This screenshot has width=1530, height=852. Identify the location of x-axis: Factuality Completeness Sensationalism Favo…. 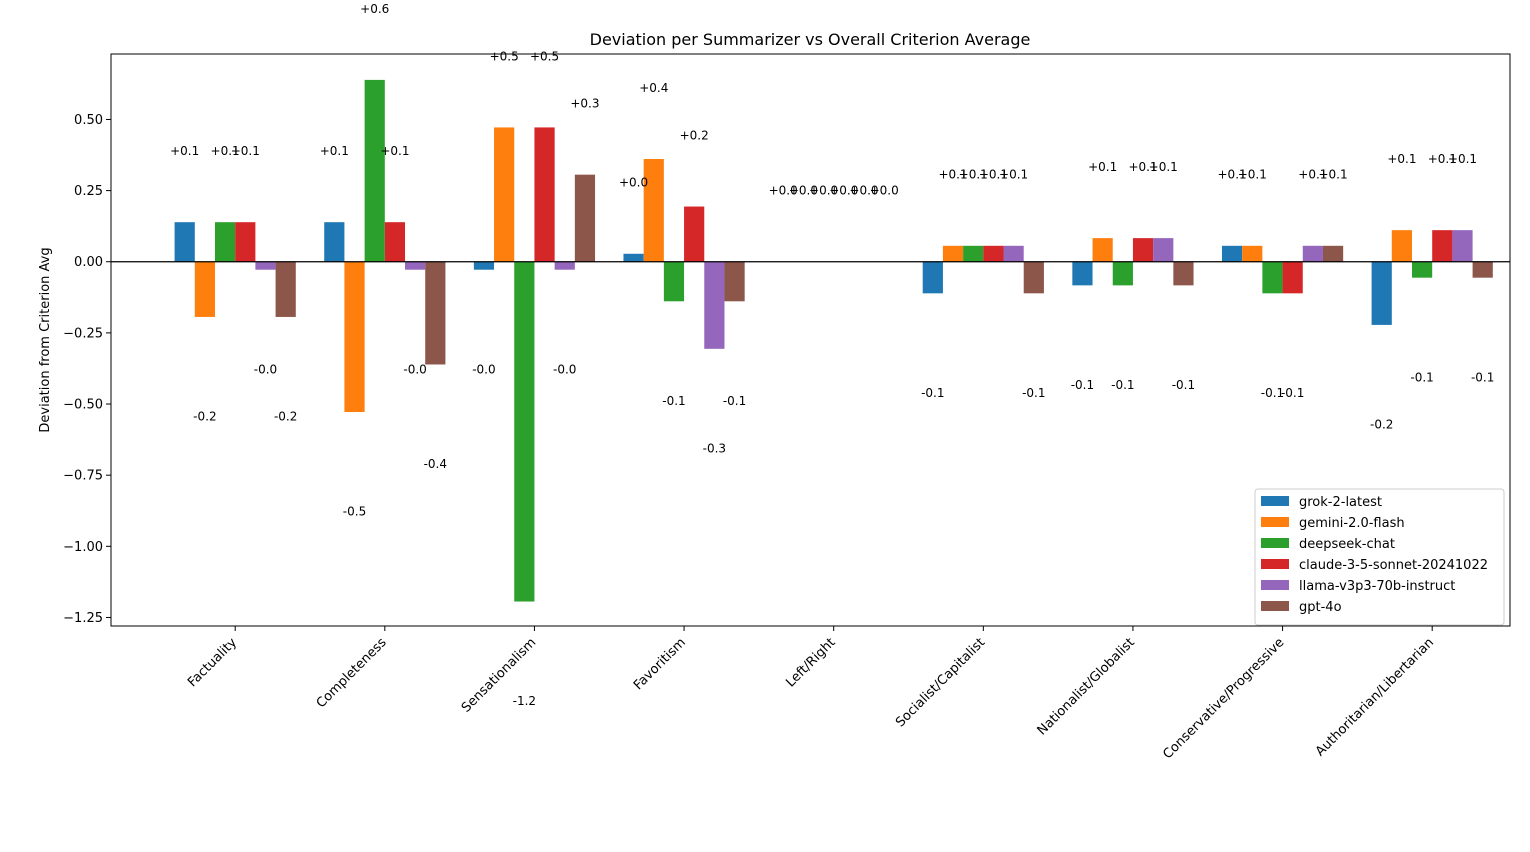
(811, 694).